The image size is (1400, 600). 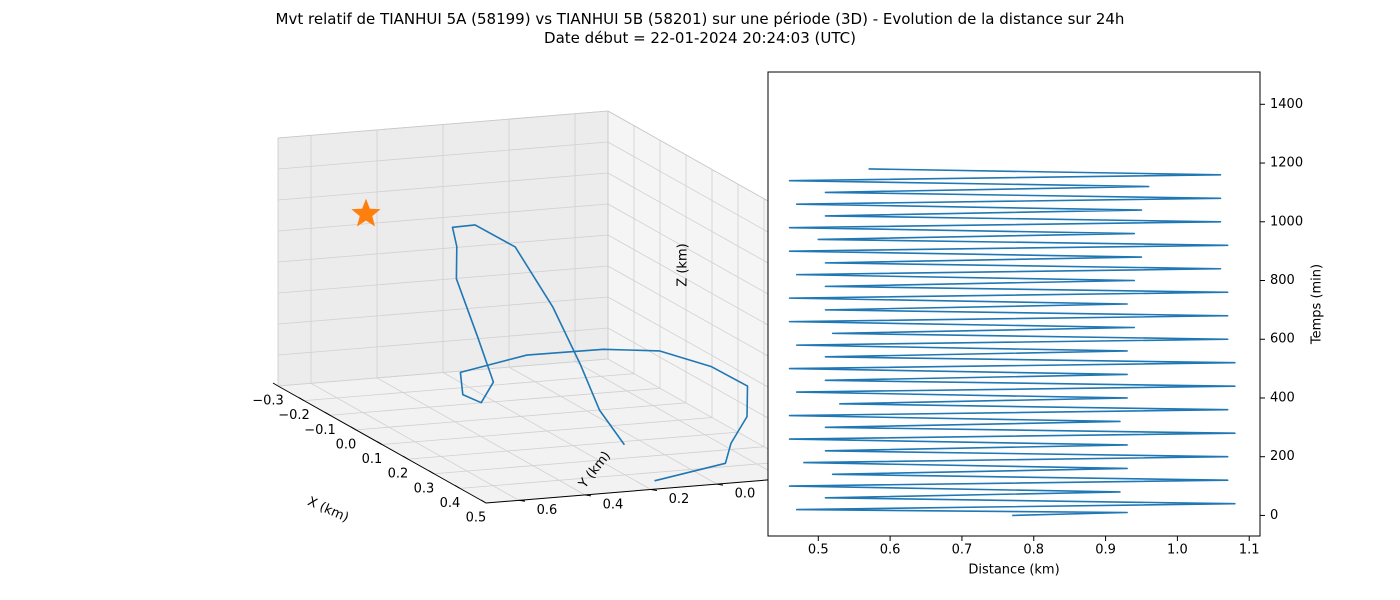 What do you see at coordinates (1282, 339) in the screenshot?
I see `y-tick-label: 600` at bounding box center [1282, 339].